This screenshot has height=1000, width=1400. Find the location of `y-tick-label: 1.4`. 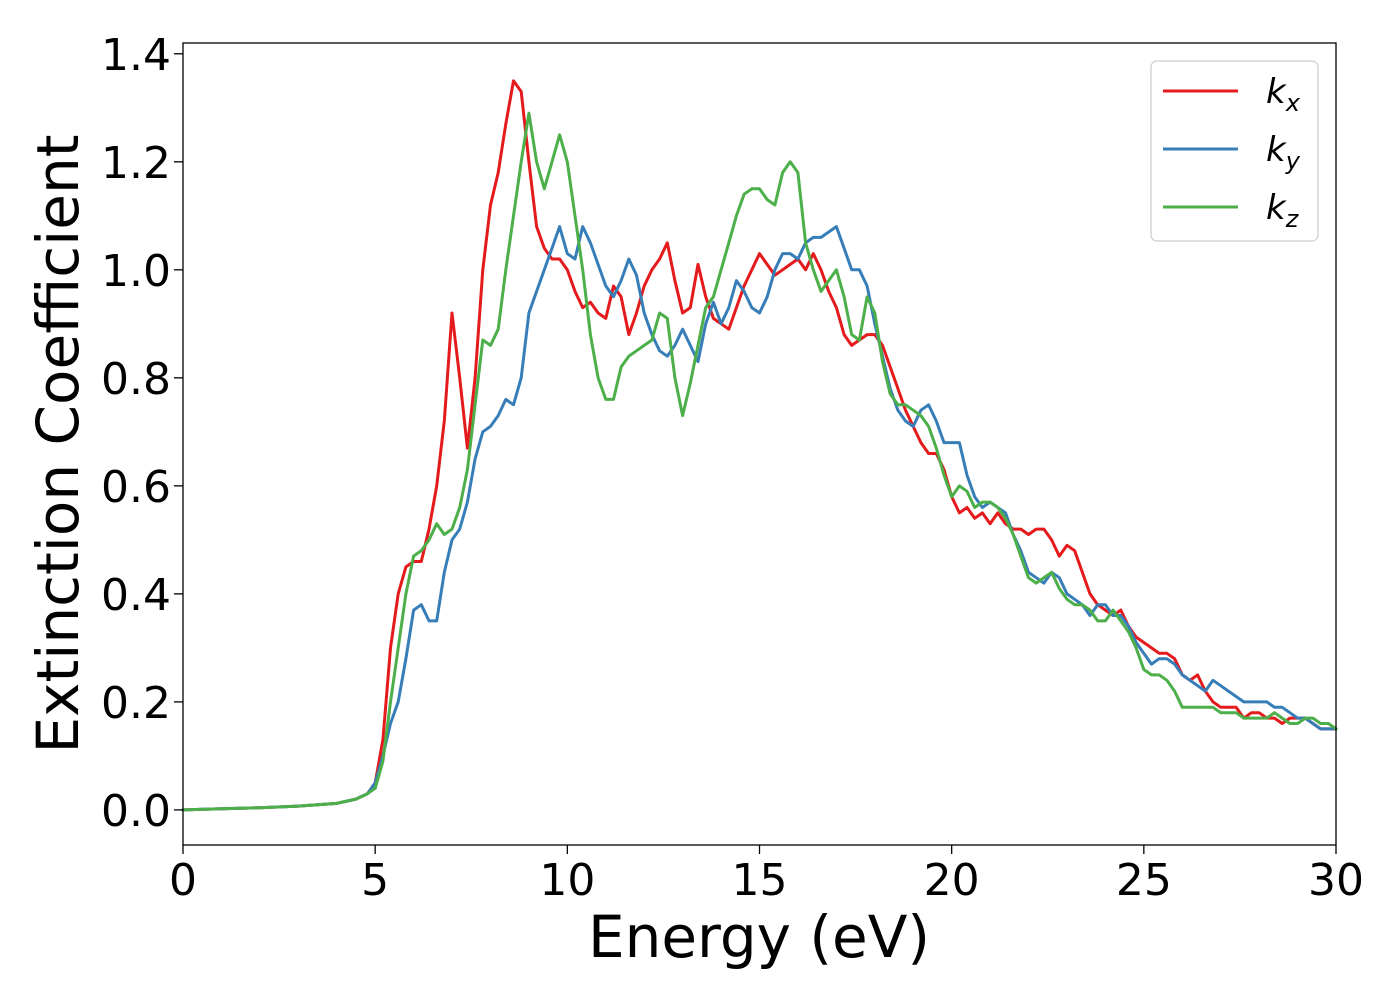

y-tick-label: 1.4 is located at coordinates (136, 55).